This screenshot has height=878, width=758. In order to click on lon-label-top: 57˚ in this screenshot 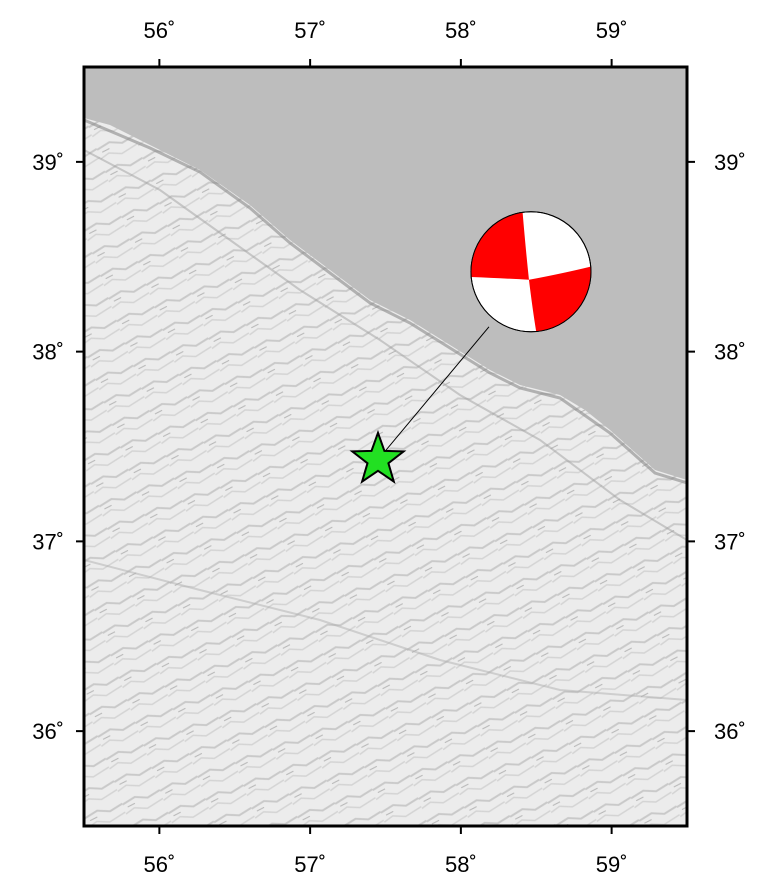, I will do `click(310, 30)`.